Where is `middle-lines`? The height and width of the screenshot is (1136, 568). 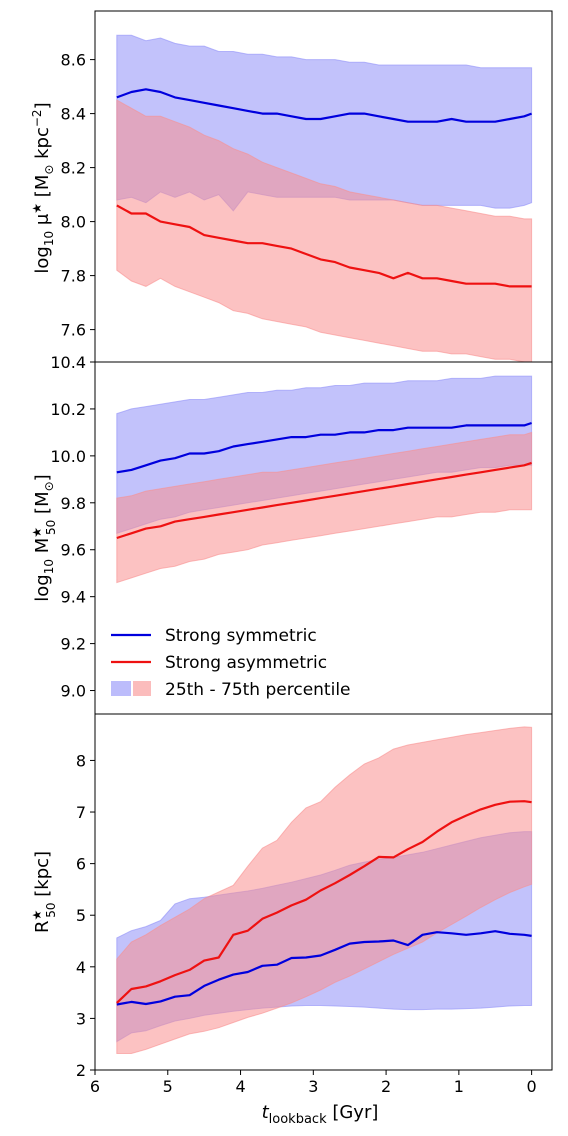
middle-lines is located at coordinates (324, 480).